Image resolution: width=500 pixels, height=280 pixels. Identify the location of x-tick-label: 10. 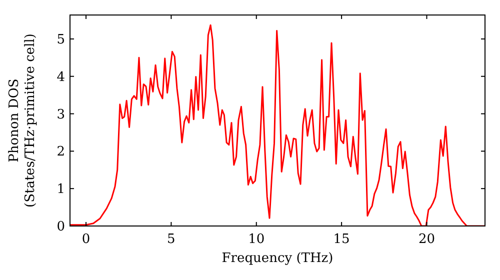
(256, 239).